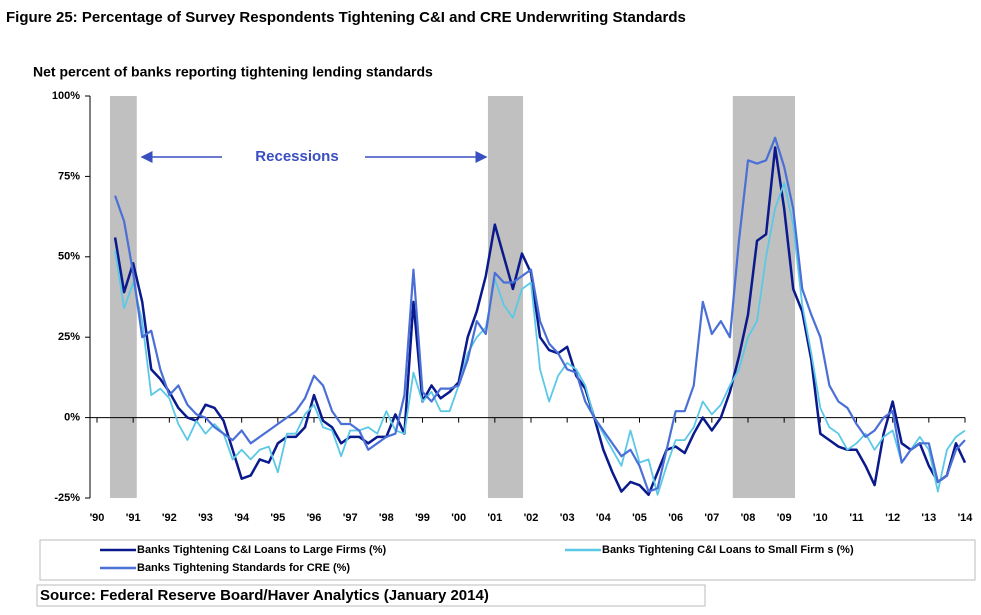 This screenshot has height=615, width=981. I want to click on x-tick-label: '03, so click(567, 518).